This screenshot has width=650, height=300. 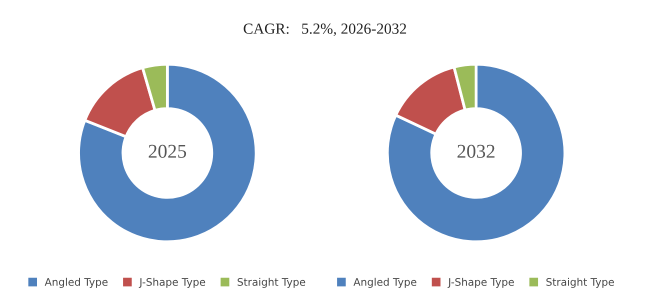 What do you see at coordinates (384, 283) in the screenshot?
I see `slice-label: Angled Type` at bounding box center [384, 283].